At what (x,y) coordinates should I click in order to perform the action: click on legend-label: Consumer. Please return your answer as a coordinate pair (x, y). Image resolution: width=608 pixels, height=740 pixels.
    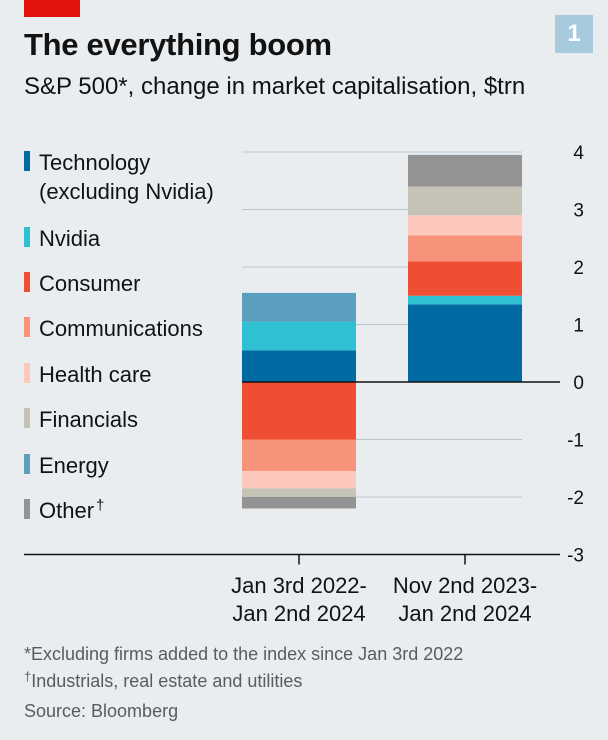
    Looking at the image, I should click on (89, 283).